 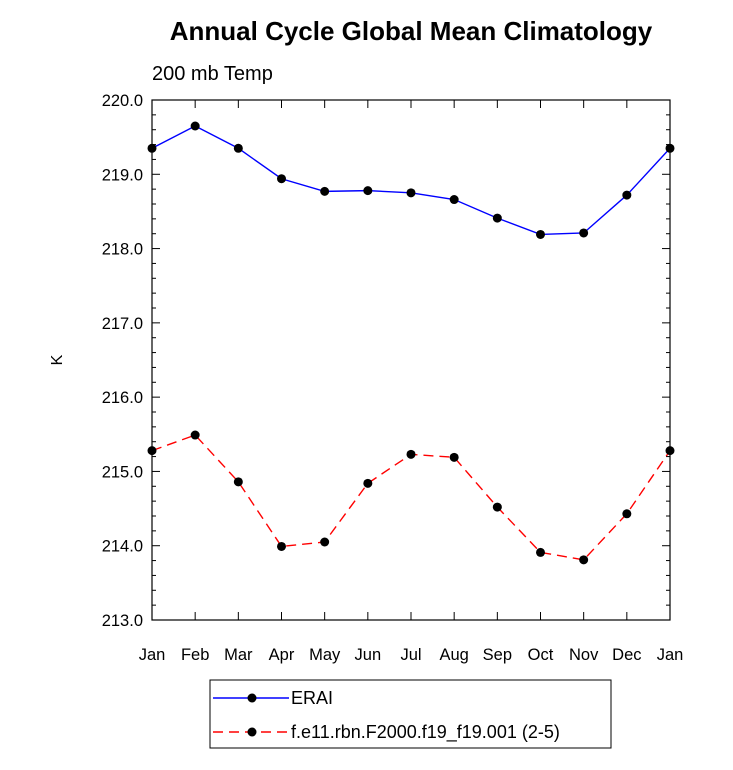 What do you see at coordinates (273, 698) in the screenshot?
I see `legend-entry: ERAI` at bounding box center [273, 698].